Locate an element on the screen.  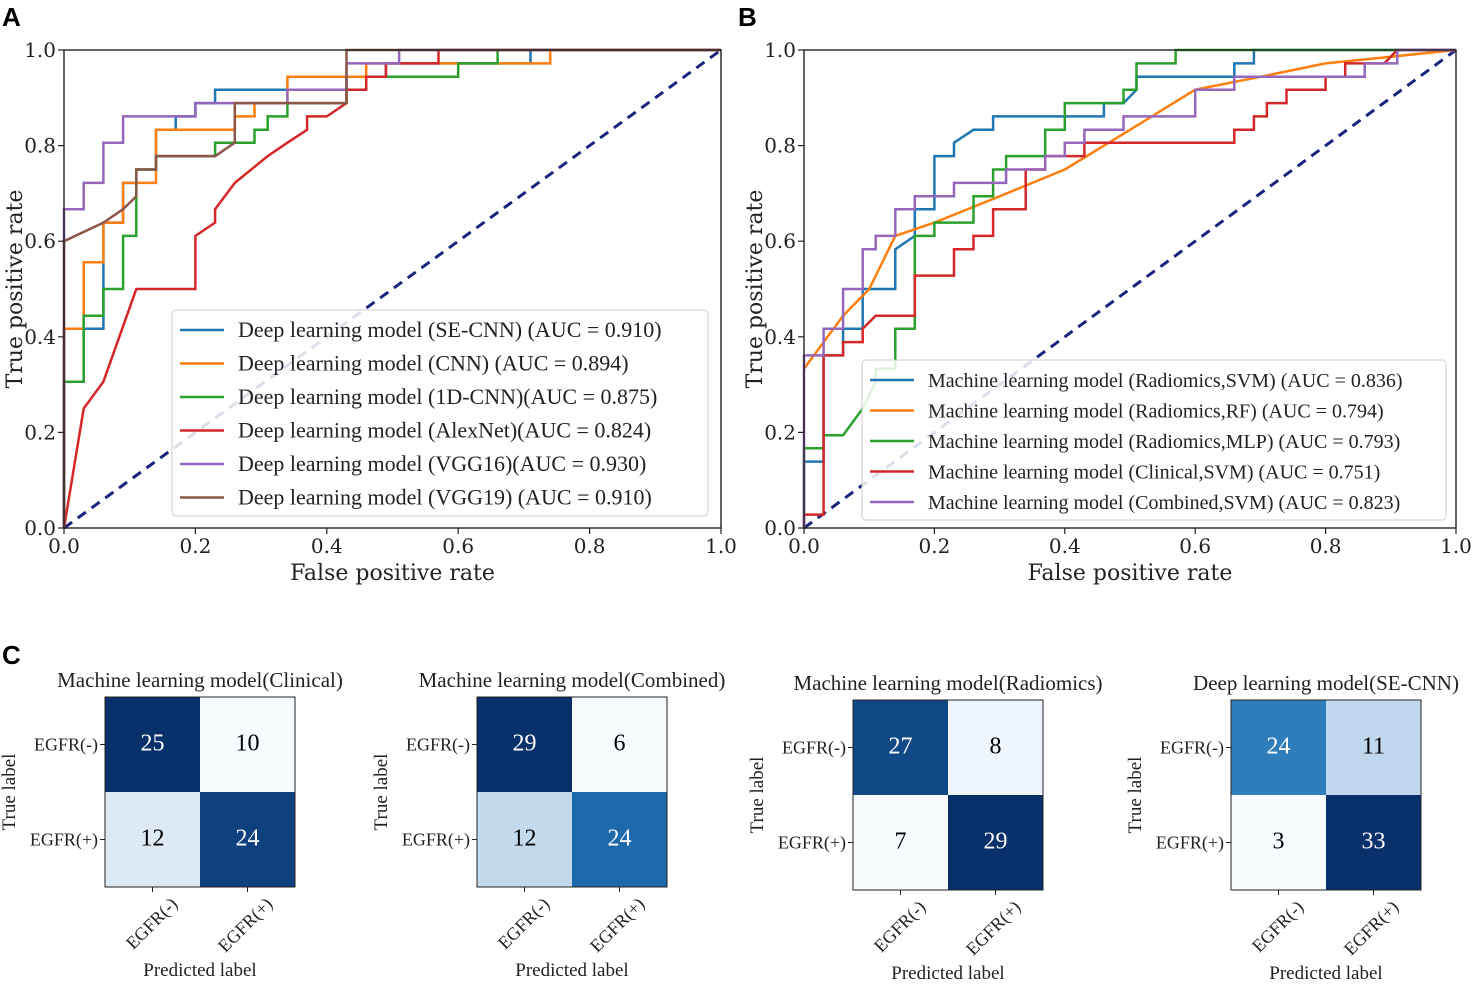
y-tick-label: 0.0 is located at coordinates (40, 528).